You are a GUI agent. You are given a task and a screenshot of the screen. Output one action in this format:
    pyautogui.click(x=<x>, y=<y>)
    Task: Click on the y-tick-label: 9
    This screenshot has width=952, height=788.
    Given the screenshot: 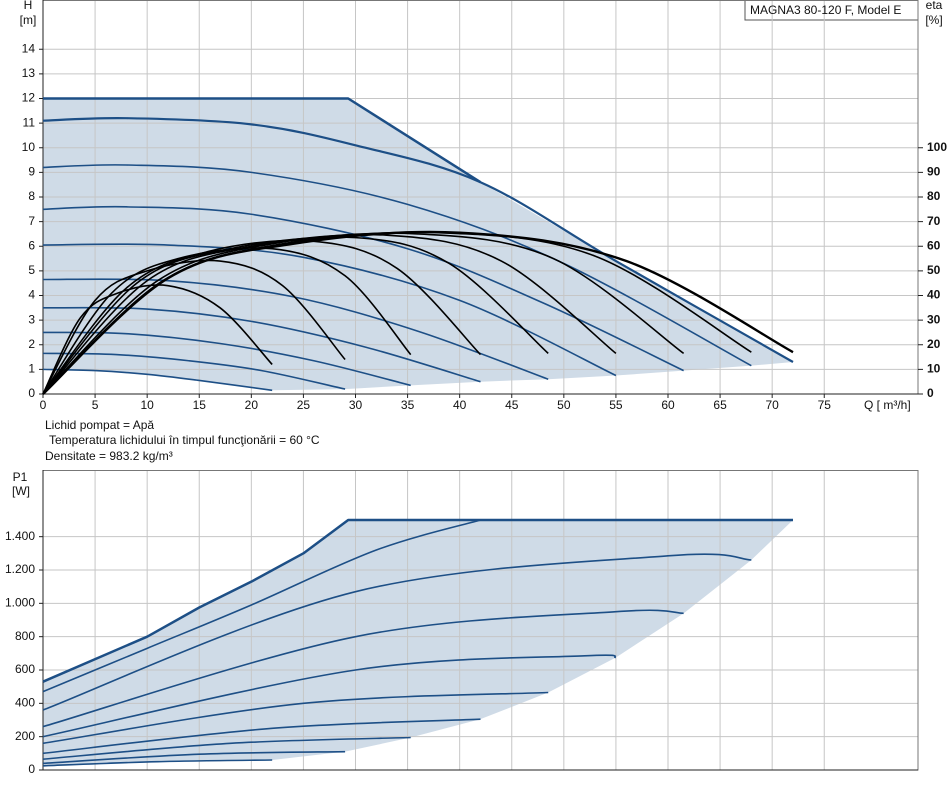 What is the action you would take?
    pyautogui.click(x=31, y=172)
    